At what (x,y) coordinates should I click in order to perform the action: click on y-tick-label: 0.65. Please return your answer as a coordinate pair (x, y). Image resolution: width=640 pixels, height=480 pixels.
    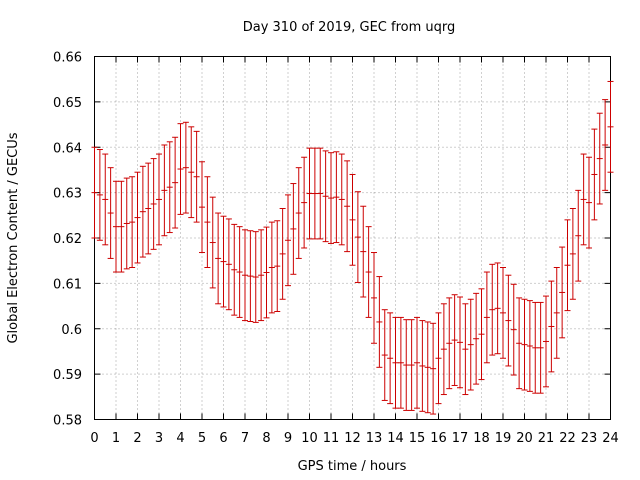
    Looking at the image, I should click on (67, 103).